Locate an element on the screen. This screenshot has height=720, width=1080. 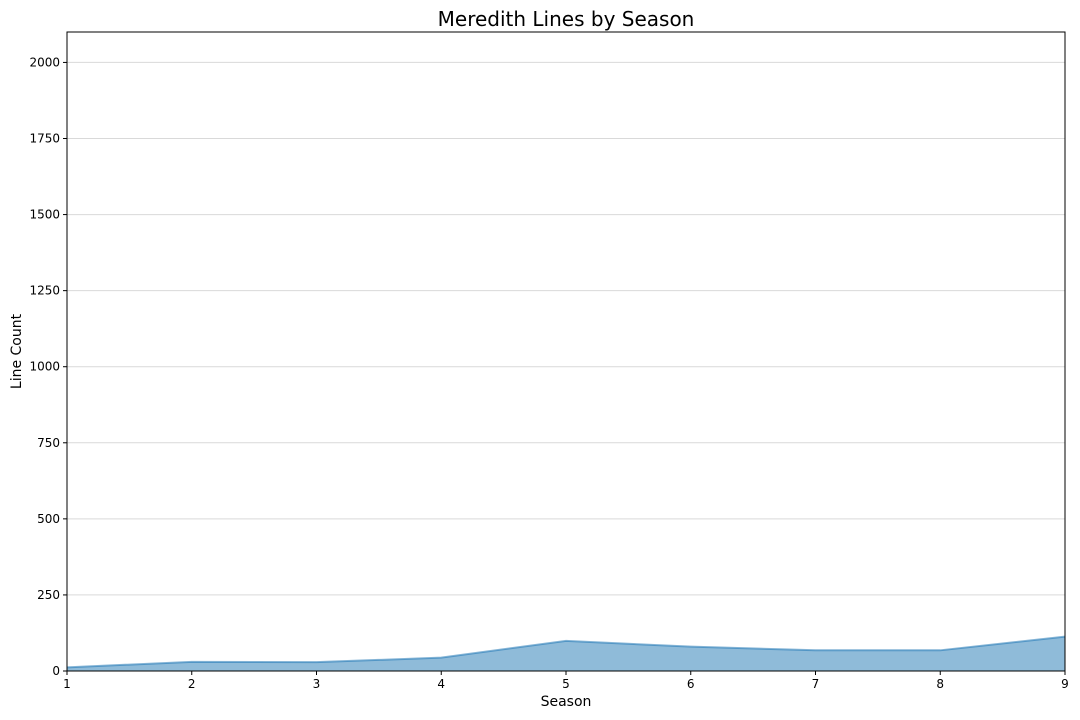
y-tick-label-500: 500 is located at coordinates (48, 519).